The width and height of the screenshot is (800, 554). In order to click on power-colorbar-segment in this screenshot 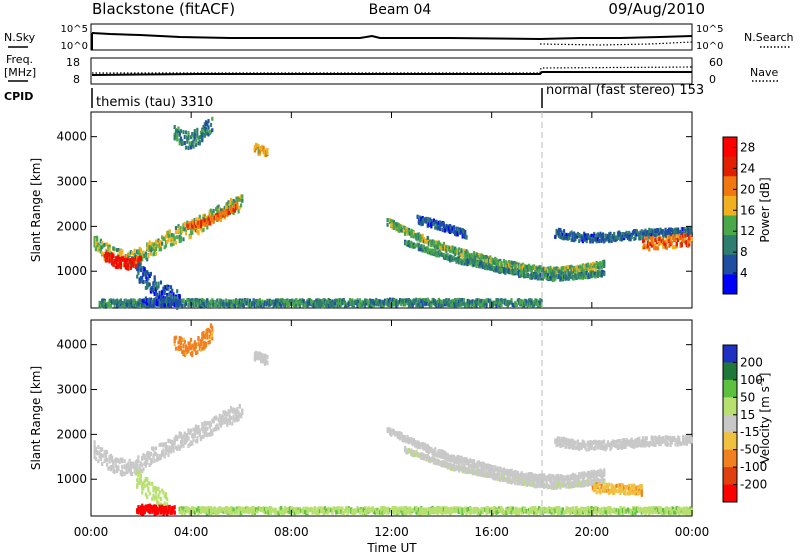, I will do `click(730, 147)`.